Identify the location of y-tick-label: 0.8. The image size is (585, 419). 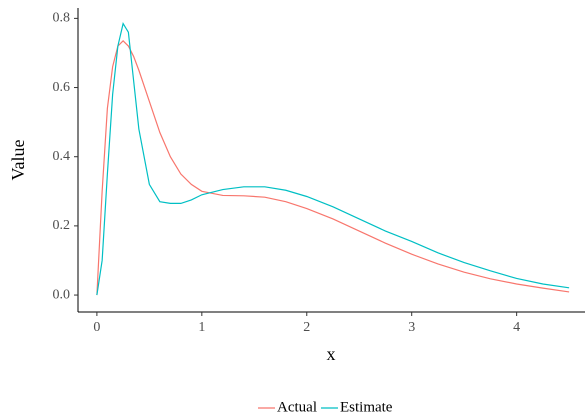
(62, 18).